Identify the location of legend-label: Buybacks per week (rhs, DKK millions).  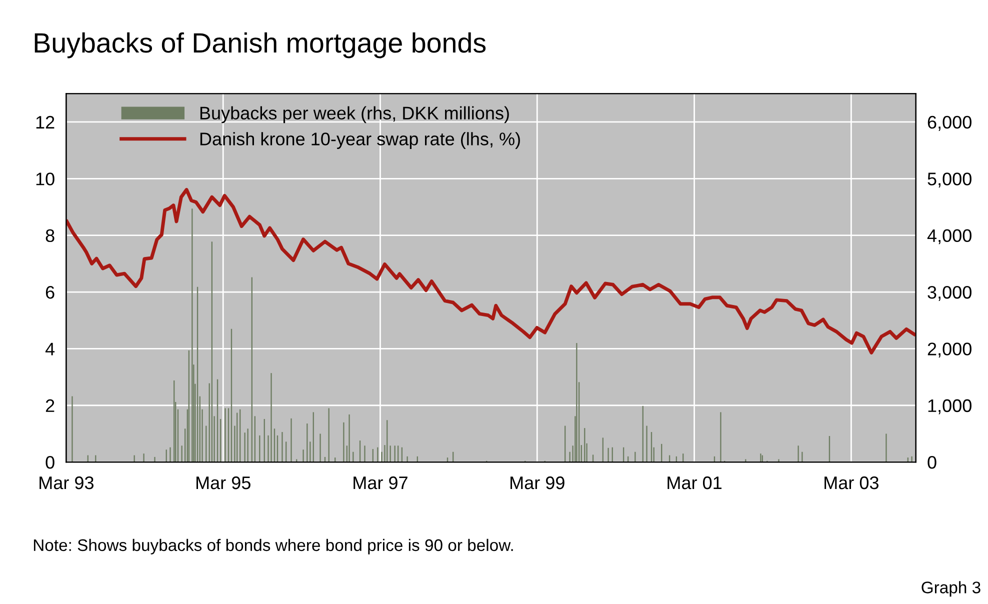
(354, 115).